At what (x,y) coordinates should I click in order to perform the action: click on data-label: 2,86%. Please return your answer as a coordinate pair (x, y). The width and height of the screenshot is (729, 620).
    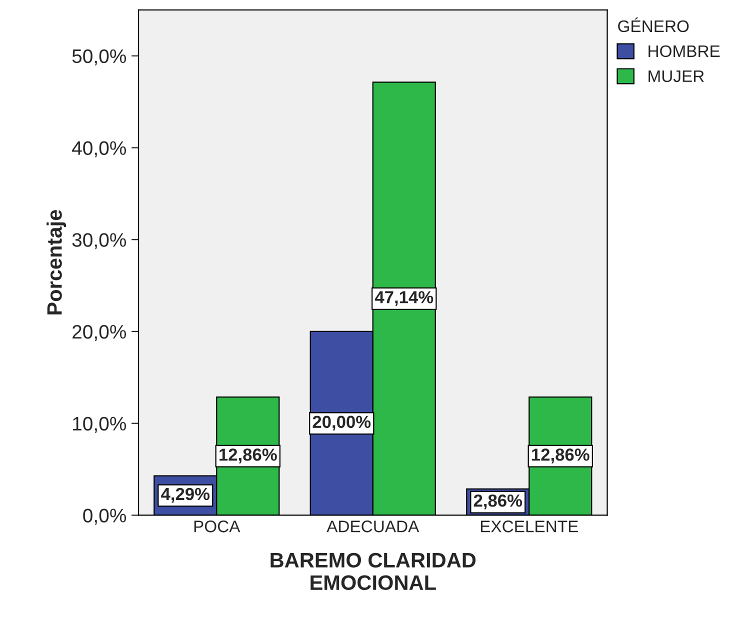
    Looking at the image, I should click on (498, 502).